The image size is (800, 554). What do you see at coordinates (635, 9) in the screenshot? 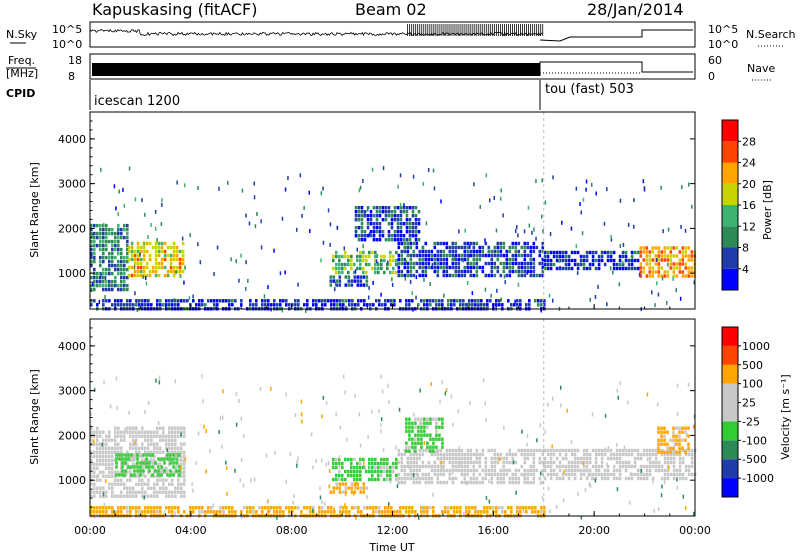
I see `date-title: 28/Jan/2014` at bounding box center [635, 9].